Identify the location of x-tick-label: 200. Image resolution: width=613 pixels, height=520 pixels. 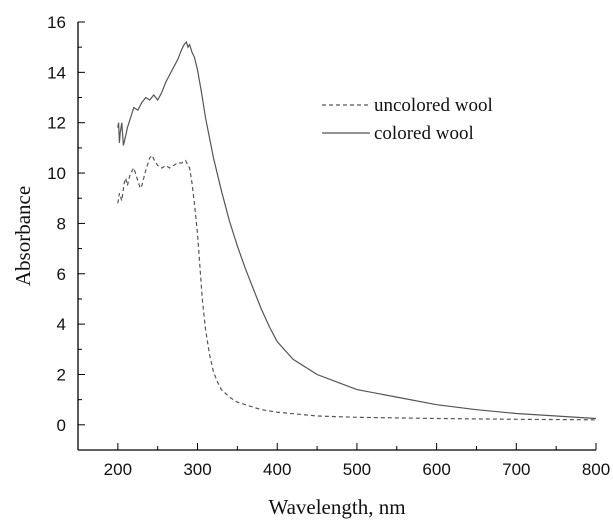
(118, 469).